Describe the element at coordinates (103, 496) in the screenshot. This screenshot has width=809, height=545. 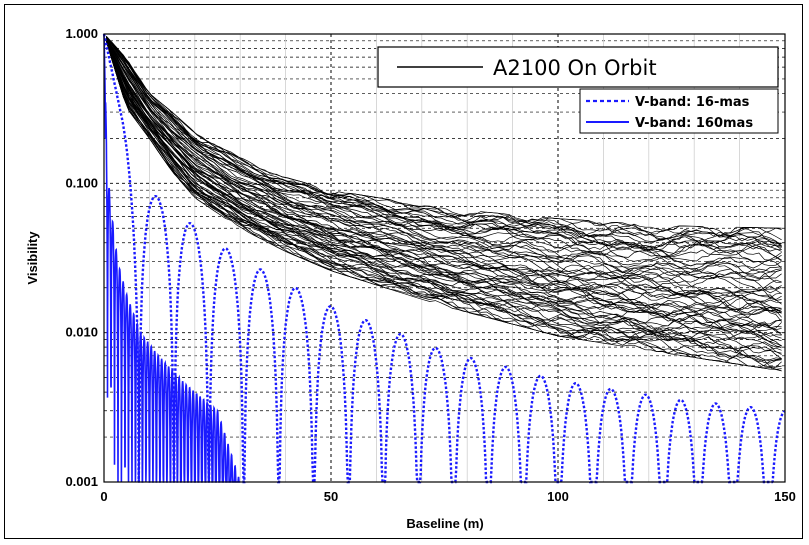
I see `x-tick-label: 0` at that location.